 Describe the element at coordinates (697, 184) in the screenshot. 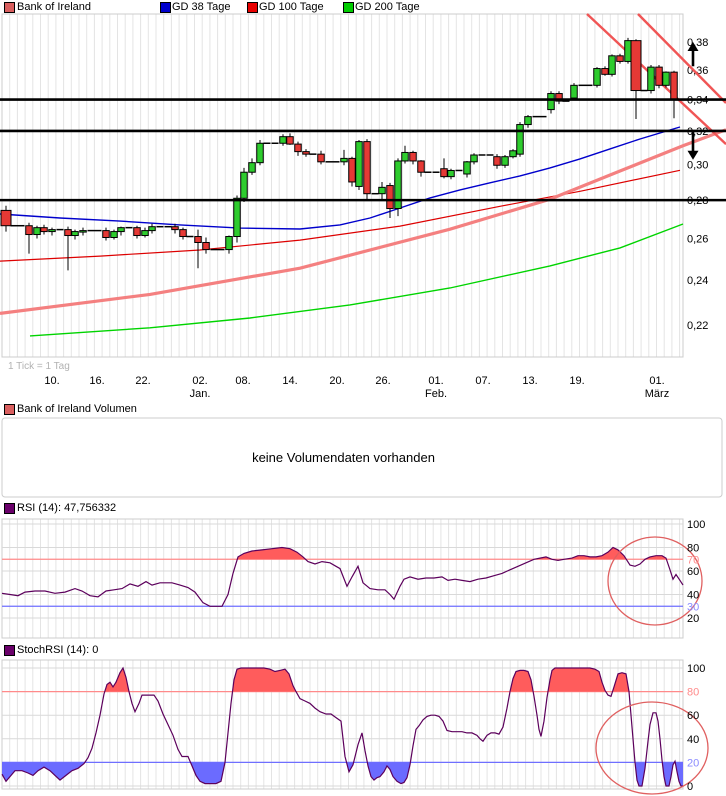

I see `price-axis-labels: 0,380,360,340,320,300,280,260,240,22` at that location.